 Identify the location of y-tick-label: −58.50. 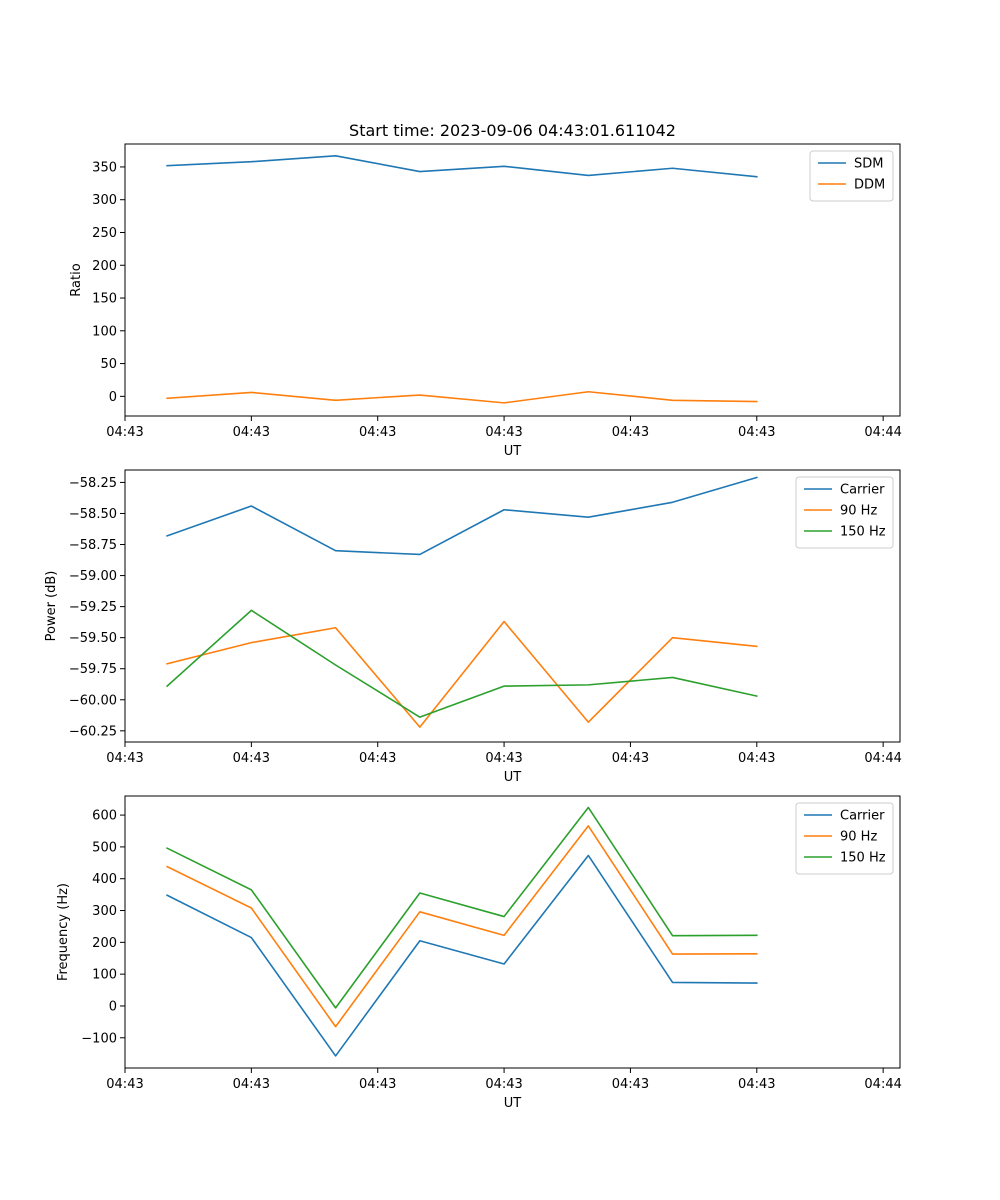
(93, 514).